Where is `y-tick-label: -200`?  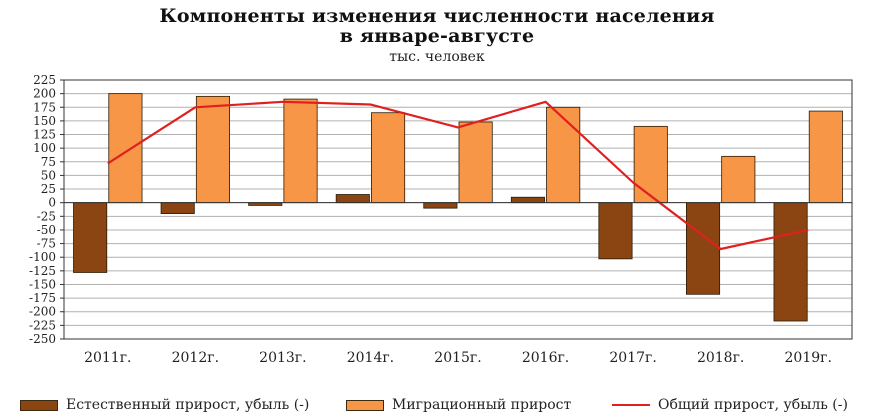
y-tick-label: -200 is located at coordinates (42, 312).